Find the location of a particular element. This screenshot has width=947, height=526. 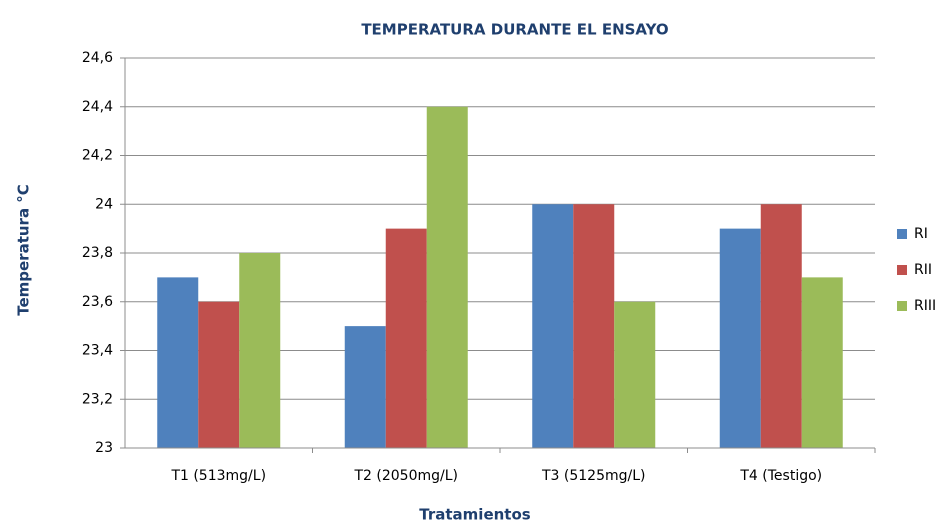

legend-label: RIII is located at coordinates (925, 306).